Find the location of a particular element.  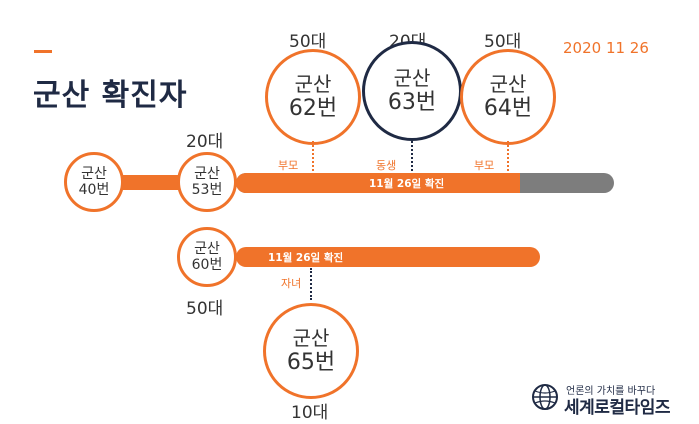

case-node-63: 군산 63번 is located at coordinates (412, 91).